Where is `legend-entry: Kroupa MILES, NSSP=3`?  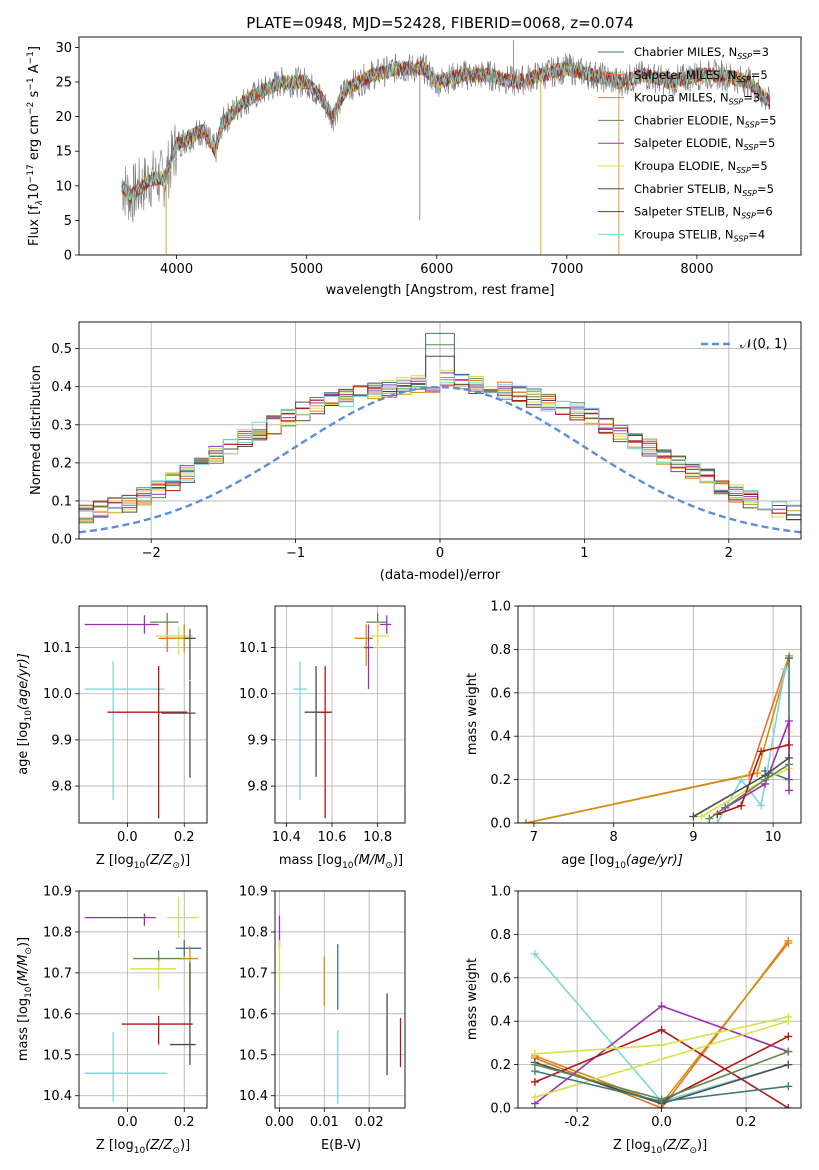
legend-entry: Kroupa MILES, NSSP=3 is located at coordinates (697, 99).